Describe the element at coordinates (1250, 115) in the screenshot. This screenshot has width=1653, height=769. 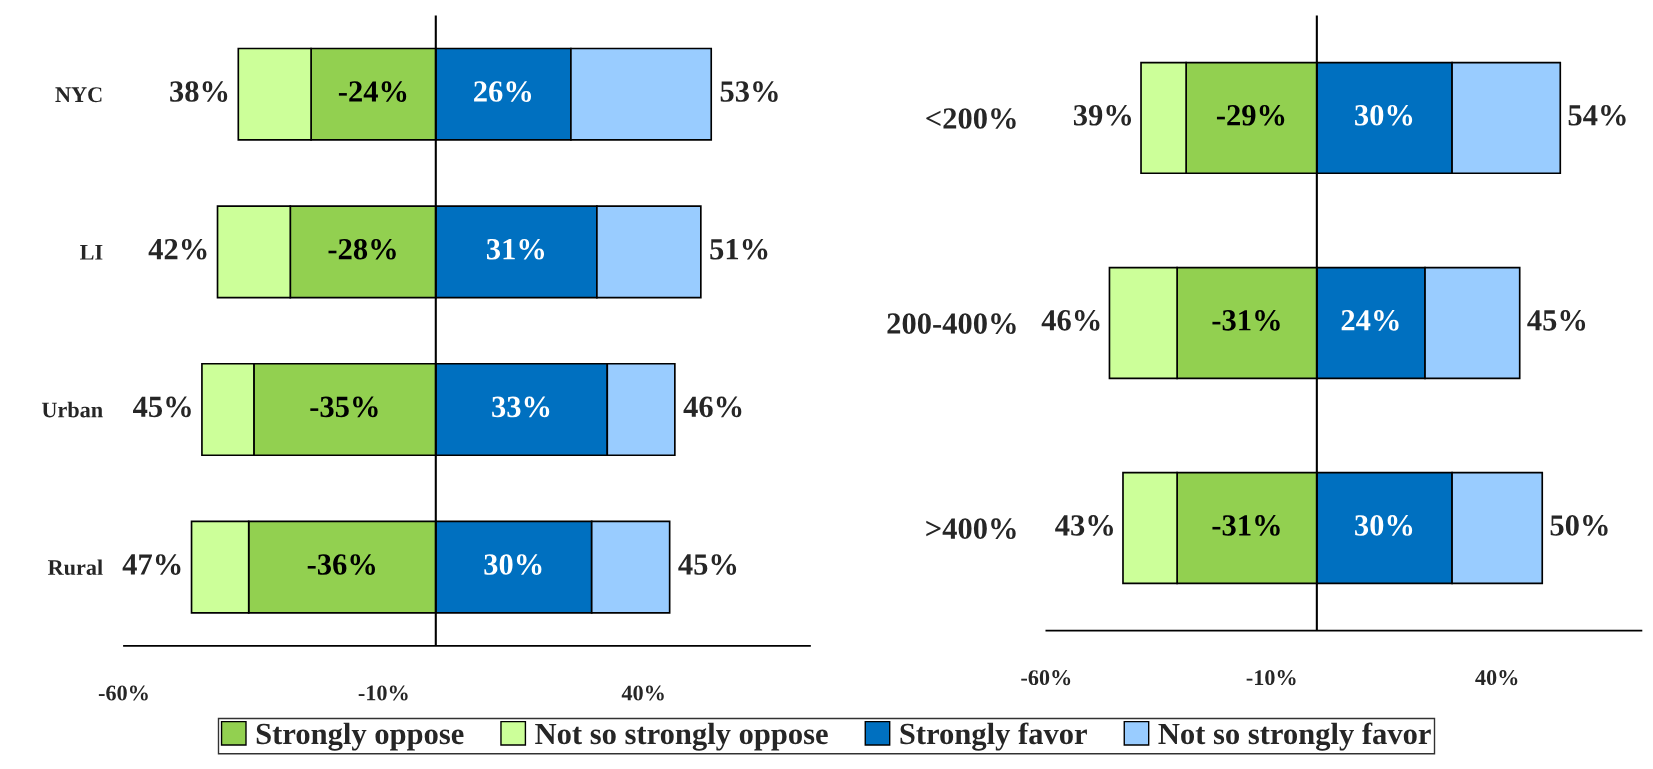
I see `data-label: -29%` at that location.